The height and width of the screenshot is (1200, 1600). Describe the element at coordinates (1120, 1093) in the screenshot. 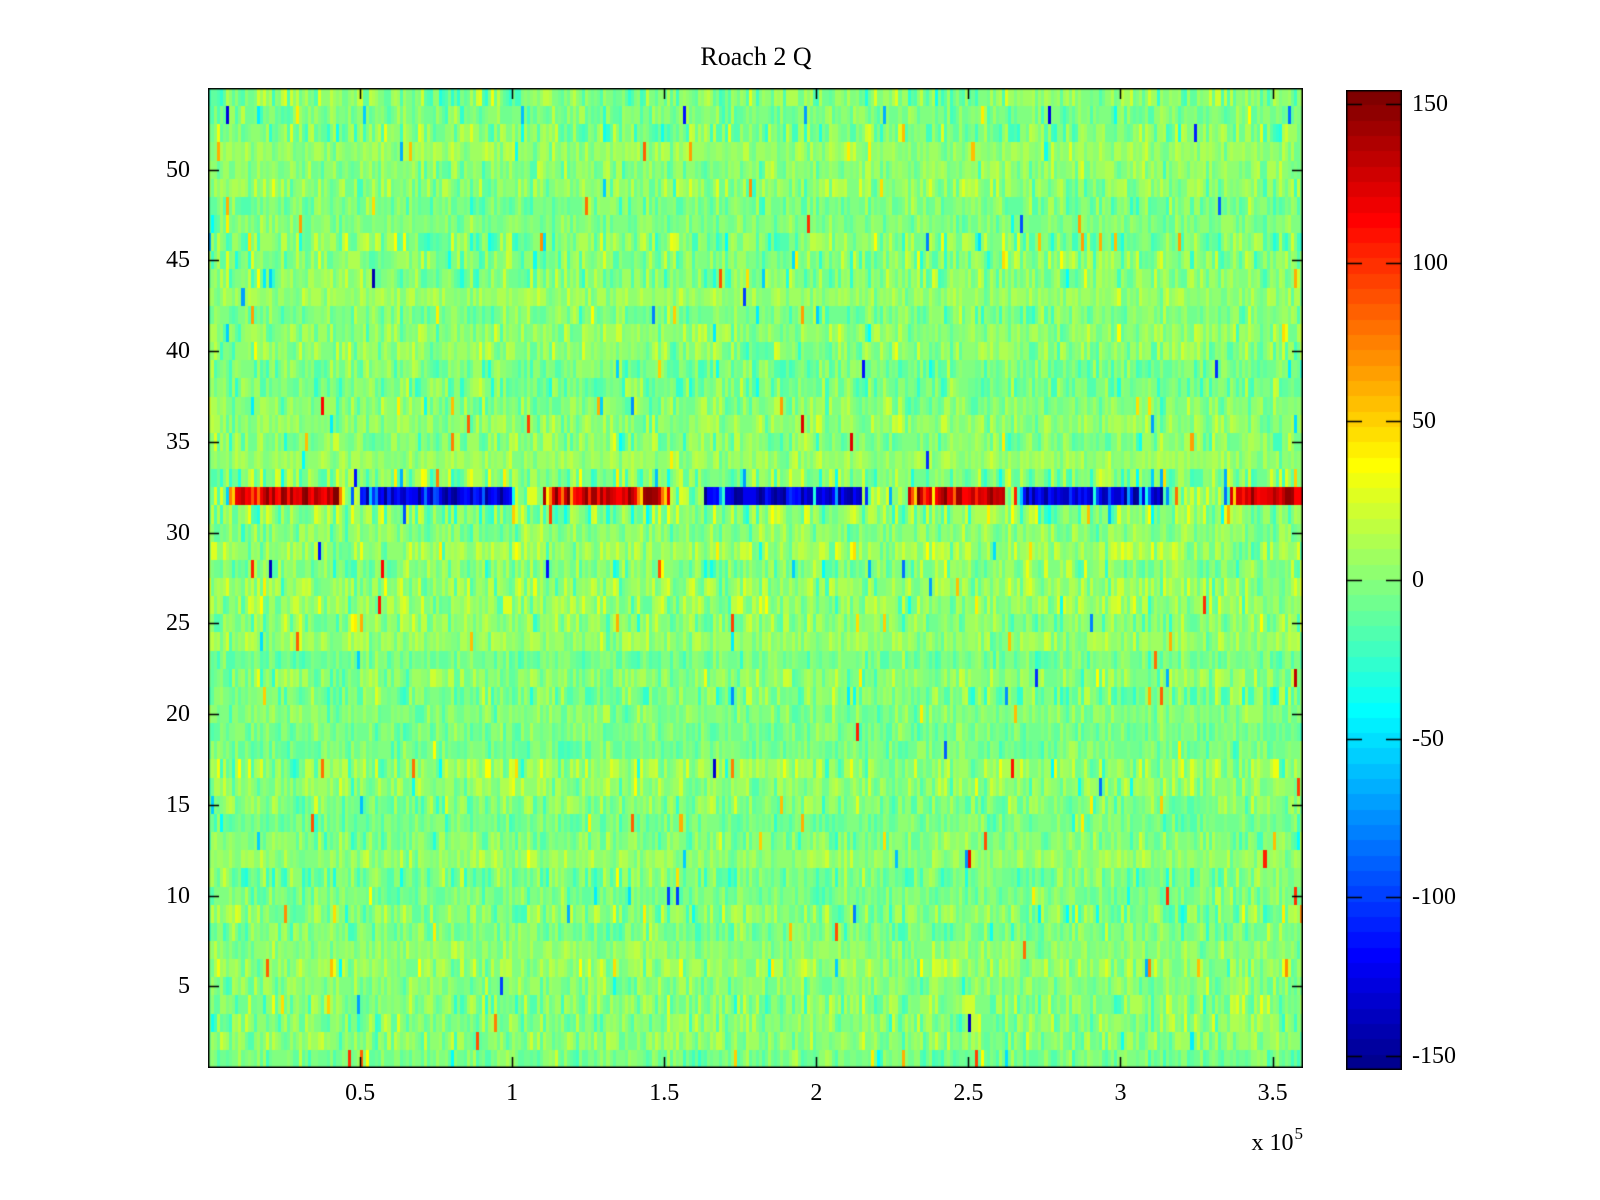

I see `x-tick-label: 3` at that location.